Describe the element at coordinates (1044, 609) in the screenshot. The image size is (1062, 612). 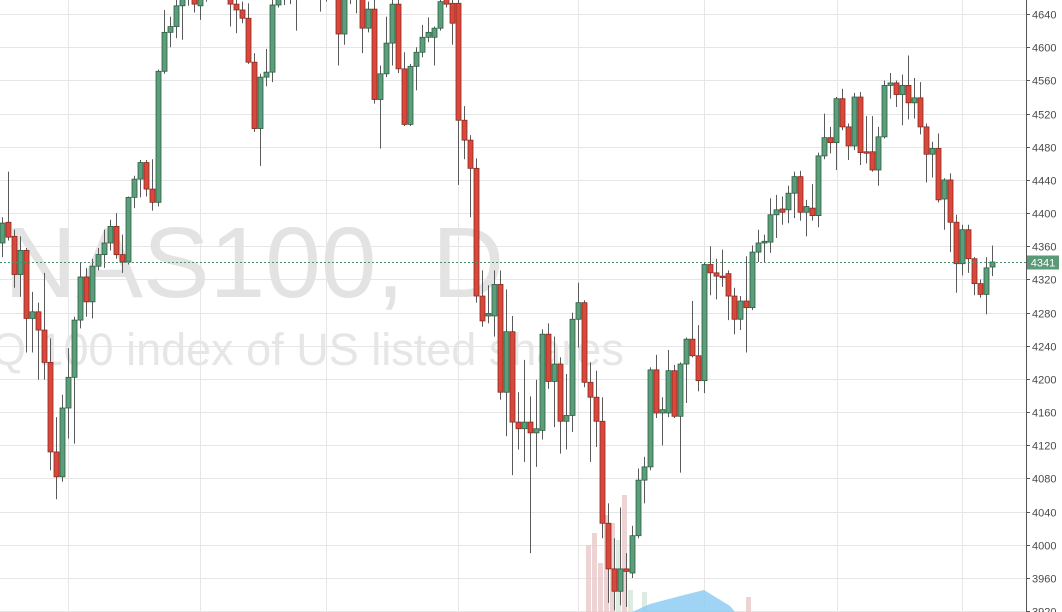
I see `y-tick-label: 3920` at that location.